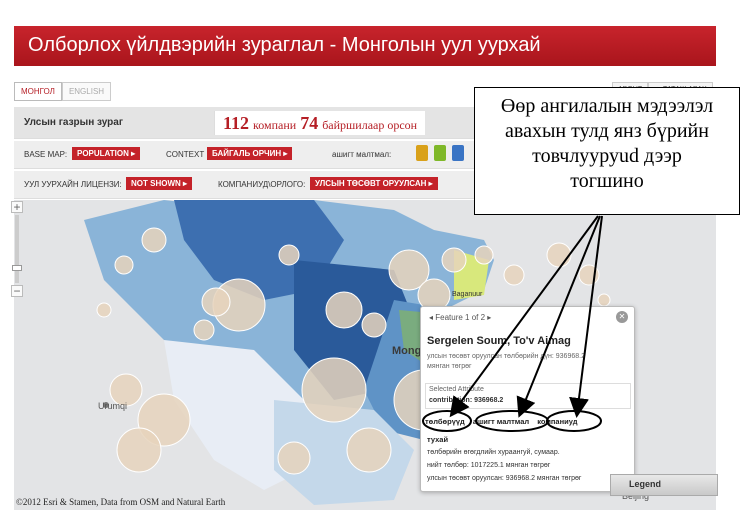  I want to click on gold-icon, so click(422, 153).